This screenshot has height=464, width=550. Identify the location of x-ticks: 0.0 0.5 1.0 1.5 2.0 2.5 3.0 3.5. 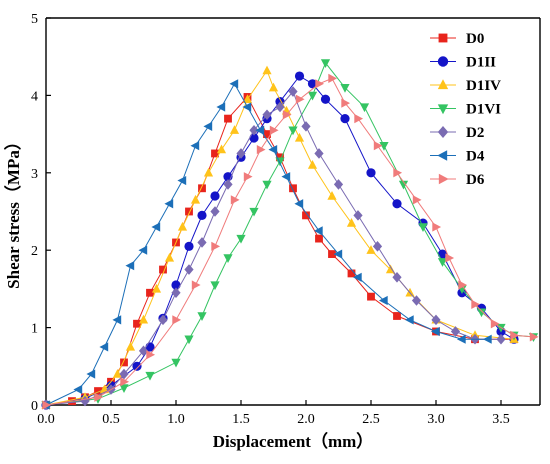
(273, 413).